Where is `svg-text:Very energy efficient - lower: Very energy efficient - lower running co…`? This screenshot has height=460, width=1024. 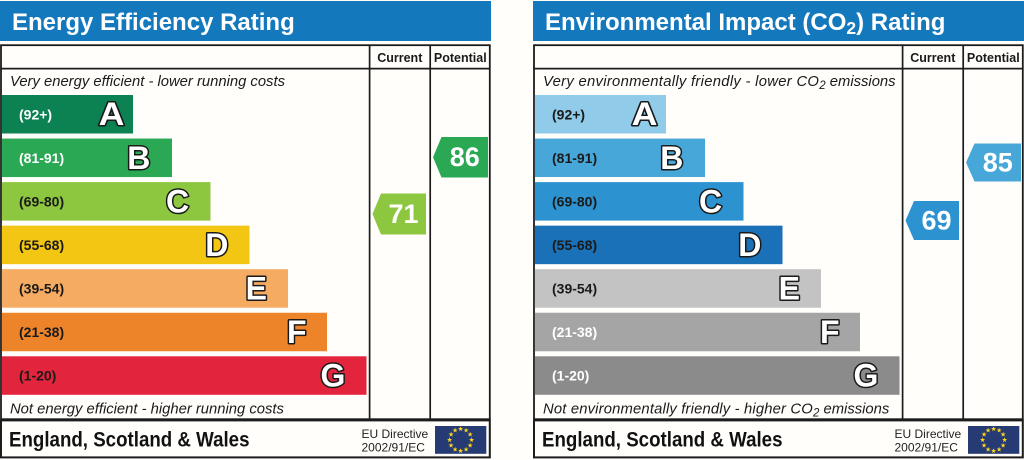
svg-text:Very energy efficient - lower: Very energy efficient - lower running co… is located at coordinates (148, 82).